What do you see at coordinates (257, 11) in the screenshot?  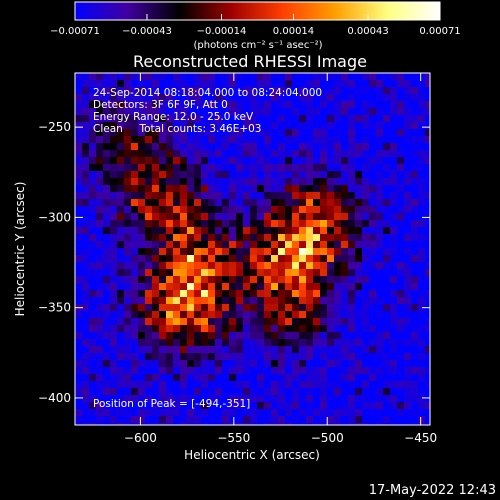 I see `colorbar-gradient` at bounding box center [257, 11].